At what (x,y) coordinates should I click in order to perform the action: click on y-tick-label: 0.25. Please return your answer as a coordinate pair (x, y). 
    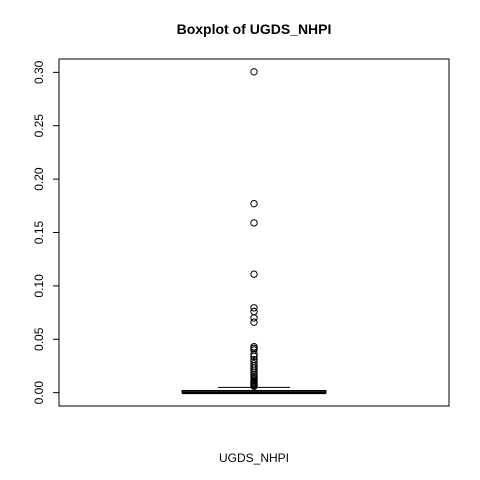
    Looking at the image, I should click on (39, 126).